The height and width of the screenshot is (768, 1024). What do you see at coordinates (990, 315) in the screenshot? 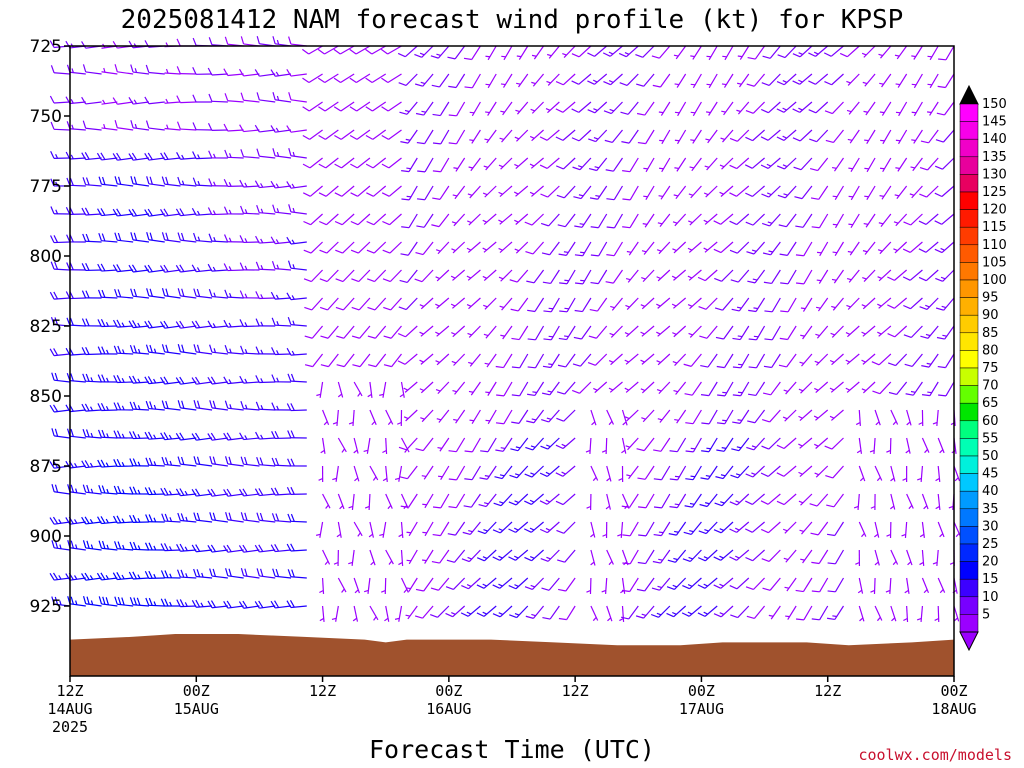
I see `colorbar-label: 90` at bounding box center [990, 315].